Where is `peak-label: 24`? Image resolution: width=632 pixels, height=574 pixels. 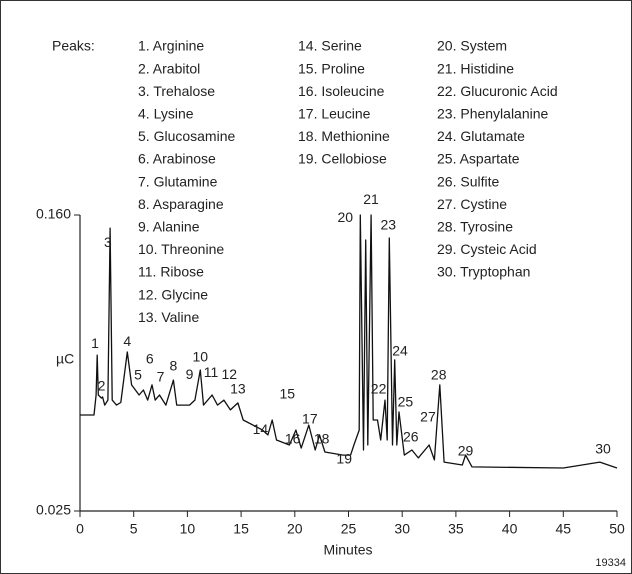 peak-label: 24 is located at coordinates (400, 351).